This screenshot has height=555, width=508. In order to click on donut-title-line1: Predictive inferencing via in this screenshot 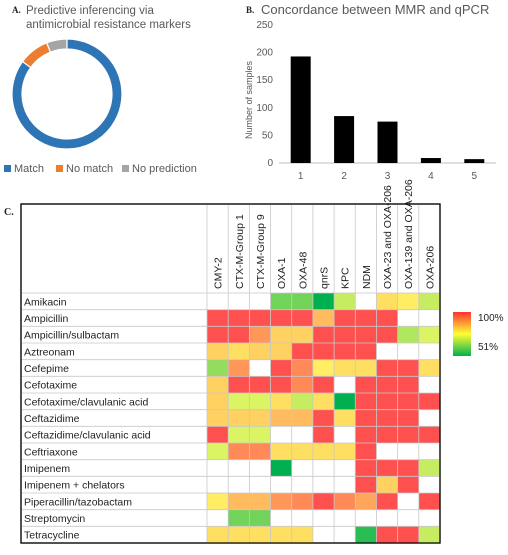, I will do `click(90, 11)`.